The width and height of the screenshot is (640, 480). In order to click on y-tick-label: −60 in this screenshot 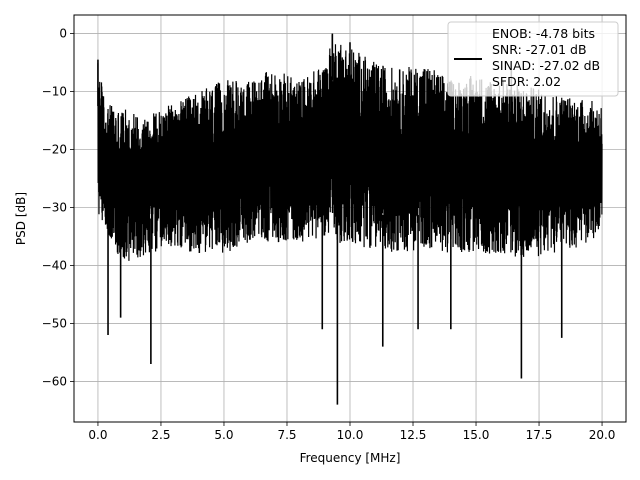, I will do `click(54, 381)`.